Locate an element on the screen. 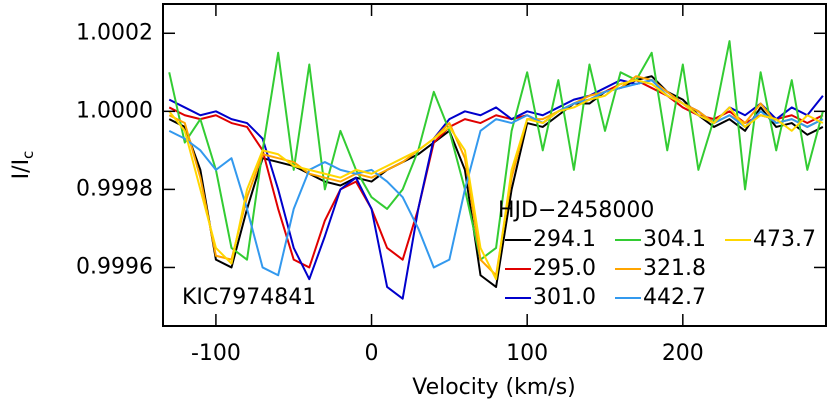  y-axis-label-main: I/I is located at coordinates (21, 169).